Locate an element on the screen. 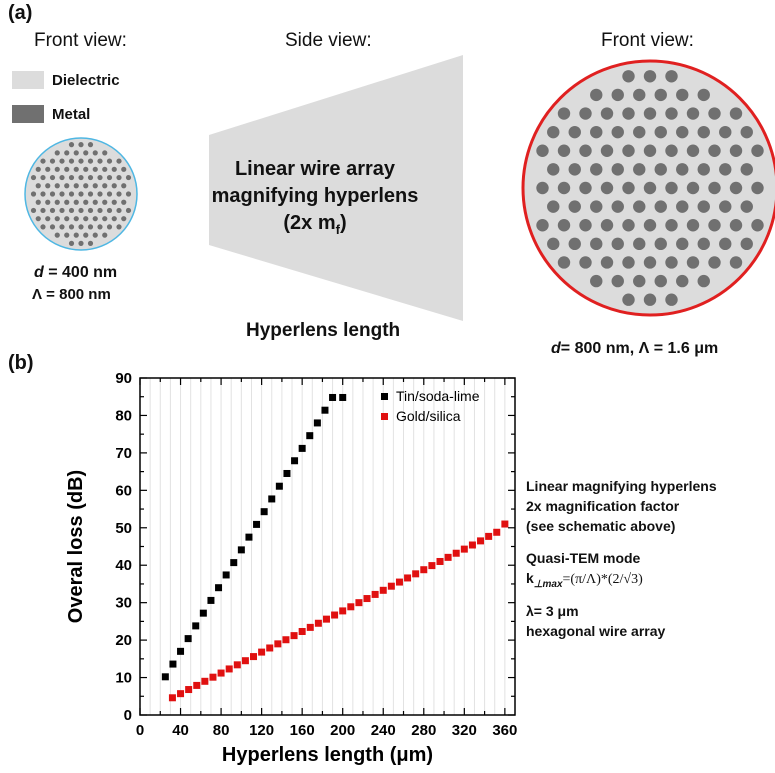 This screenshot has height=773, width=775. x-tick-label: 240 is located at coordinates (383, 730).